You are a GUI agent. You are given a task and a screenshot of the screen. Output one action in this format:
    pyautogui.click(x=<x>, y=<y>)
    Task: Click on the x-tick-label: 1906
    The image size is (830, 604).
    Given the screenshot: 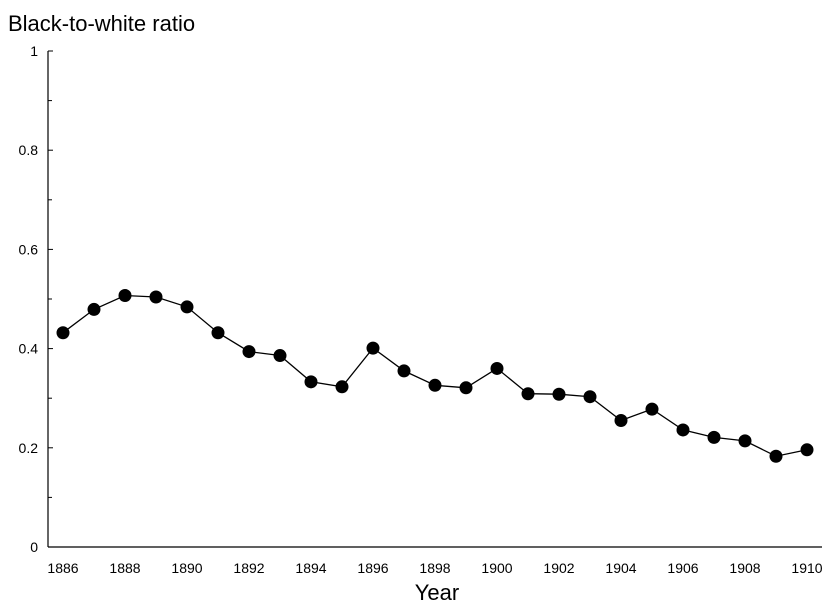 What is the action you would take?
    pyautogui.click(x=682, y=568)
    